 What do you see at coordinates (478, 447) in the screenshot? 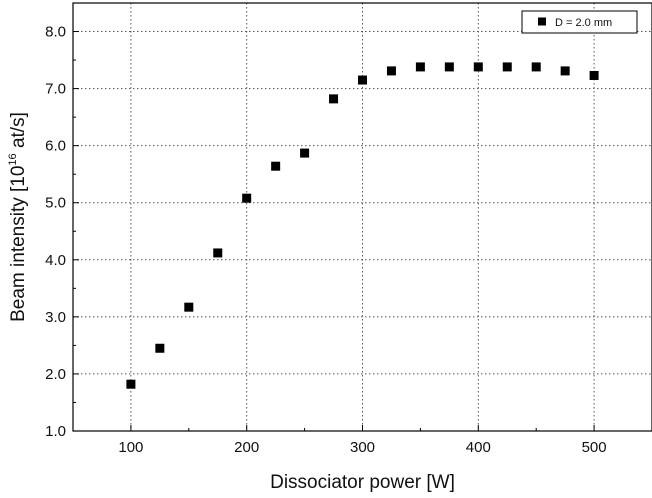
I see `x-tick-label: 400` at bounding box center [478, 447].